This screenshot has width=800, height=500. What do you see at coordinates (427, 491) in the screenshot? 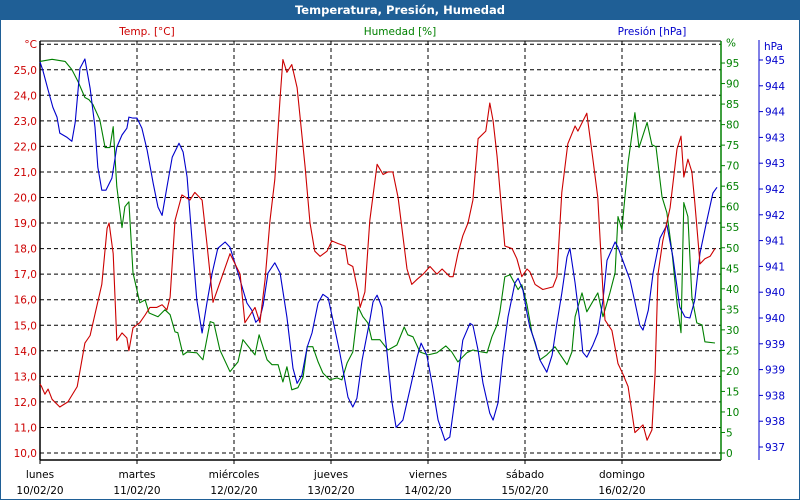
I see `x-tick-date: 14/02/20` at bounding box center [427, 491].